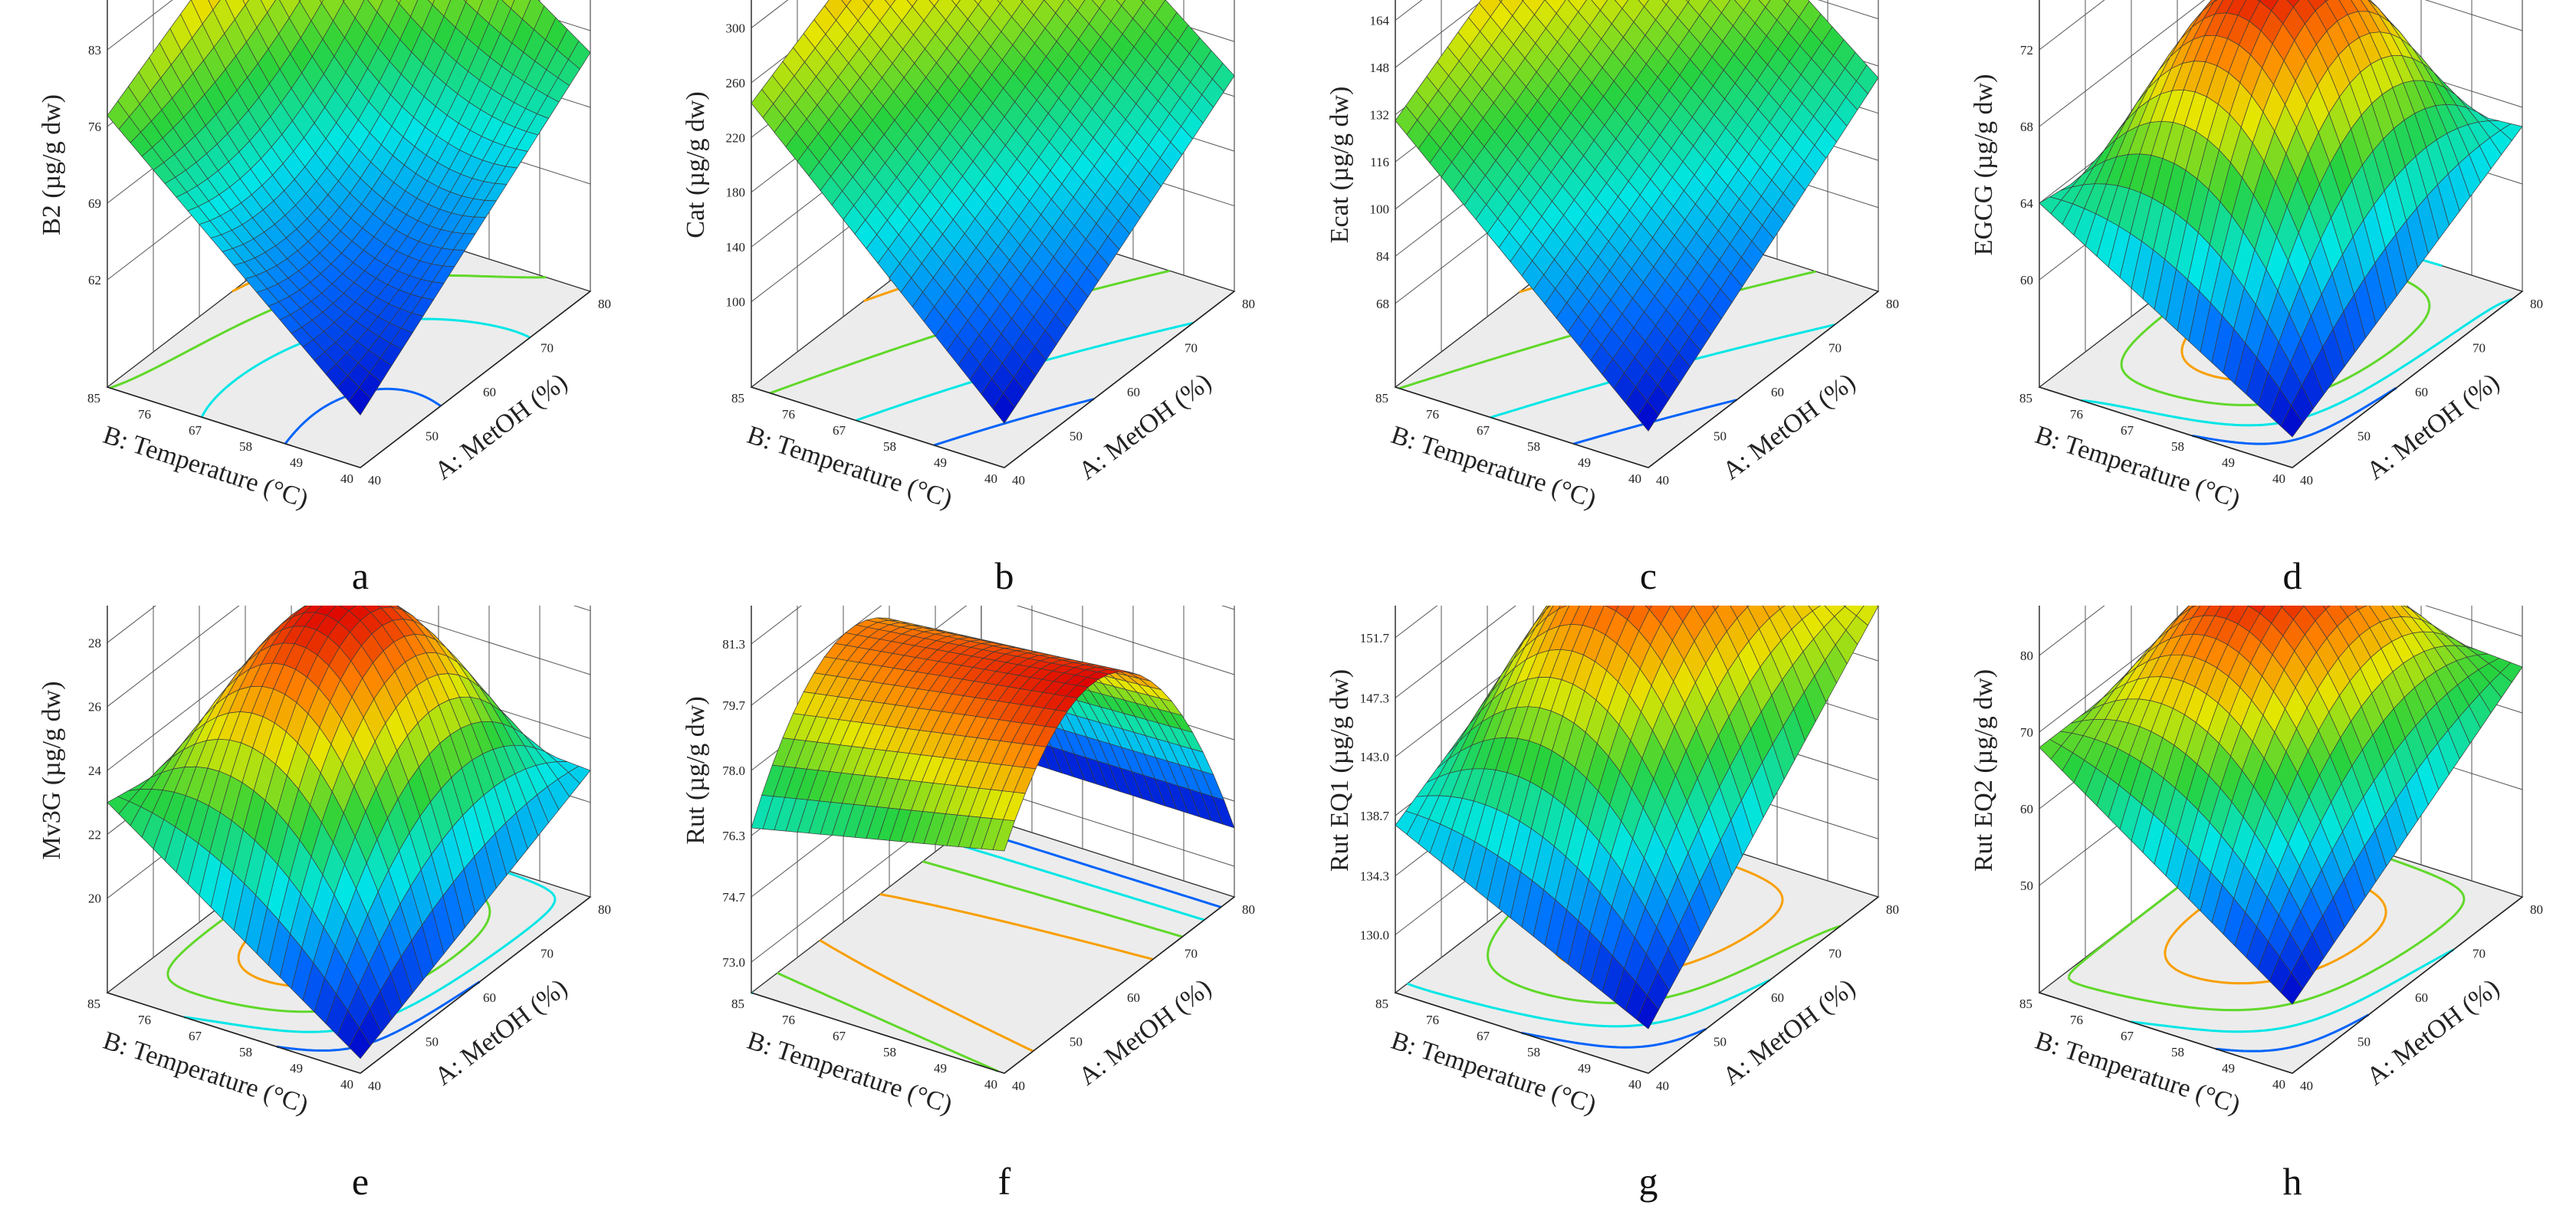 This screenshot has width=2576, height=1212. Describe the element at coordinates (734, 836) in the screenshot. I see `z-tick-label: 76.3` at that location.